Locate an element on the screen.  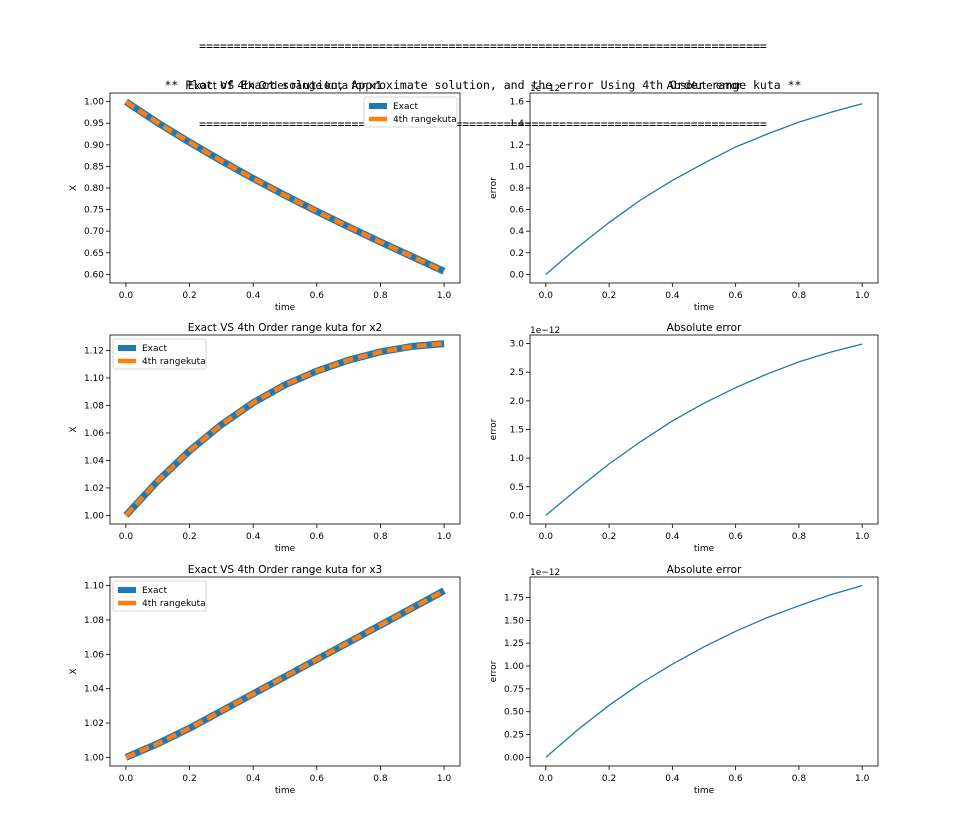
y-tick-label: 1.50 is located at coordinates (514, 621).